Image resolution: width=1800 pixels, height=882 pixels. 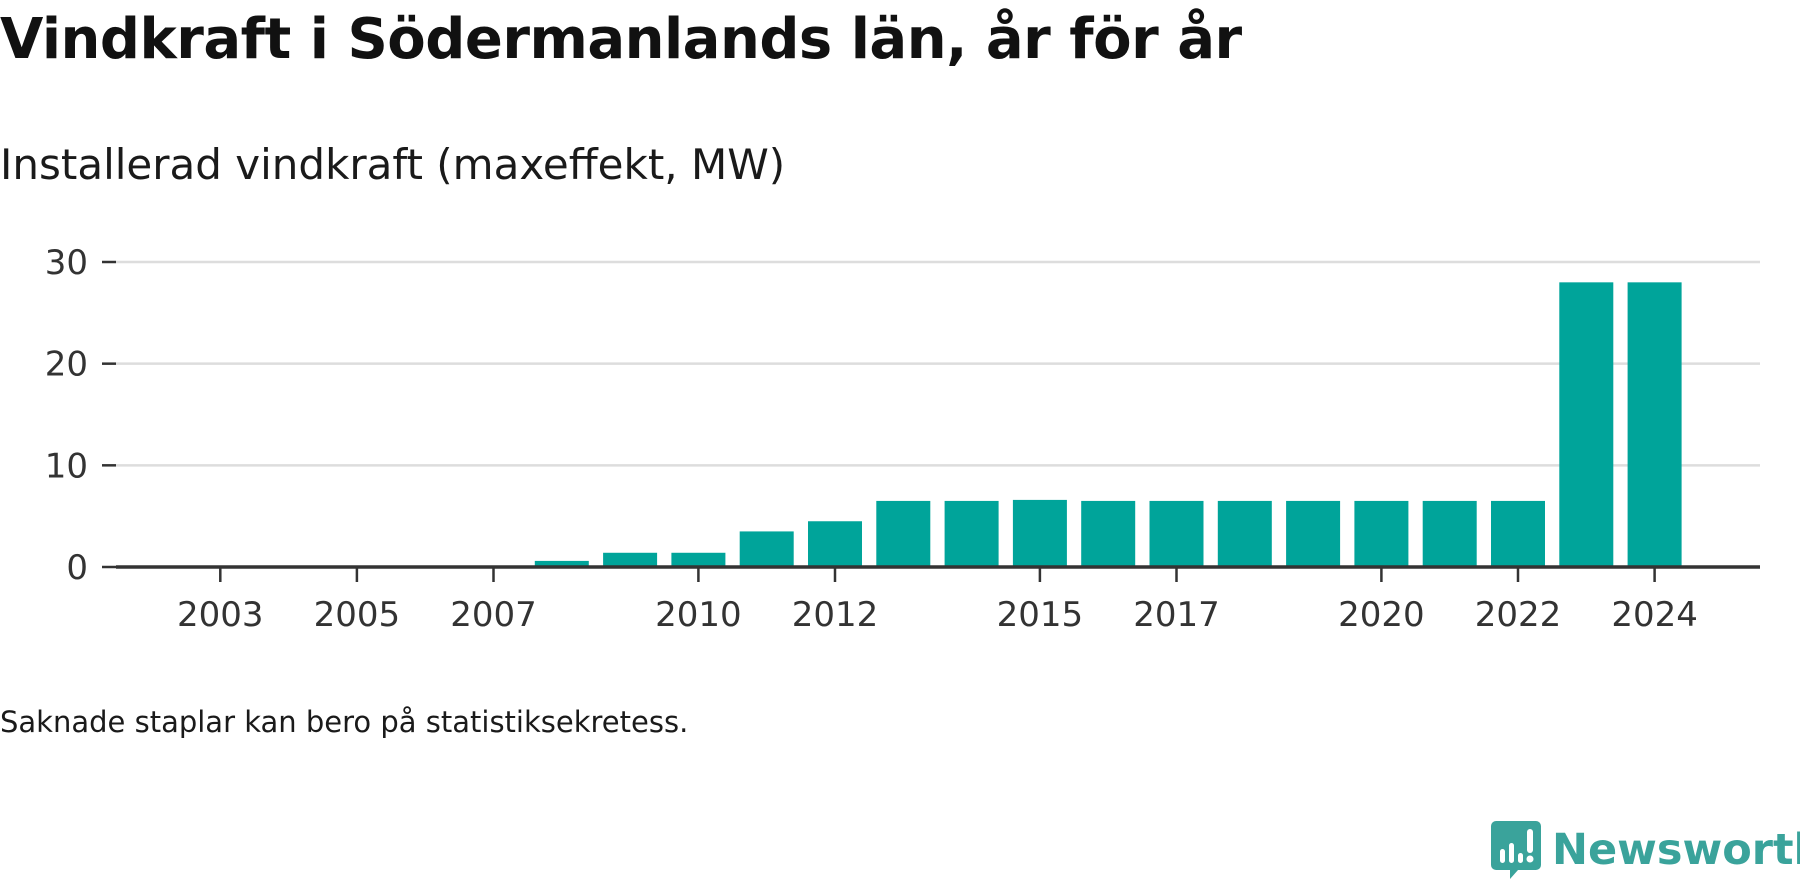 What do you see at coordinates (1654, 424) in the screenshot?
I see `bar-2024` at bounding box center [1654, 424].